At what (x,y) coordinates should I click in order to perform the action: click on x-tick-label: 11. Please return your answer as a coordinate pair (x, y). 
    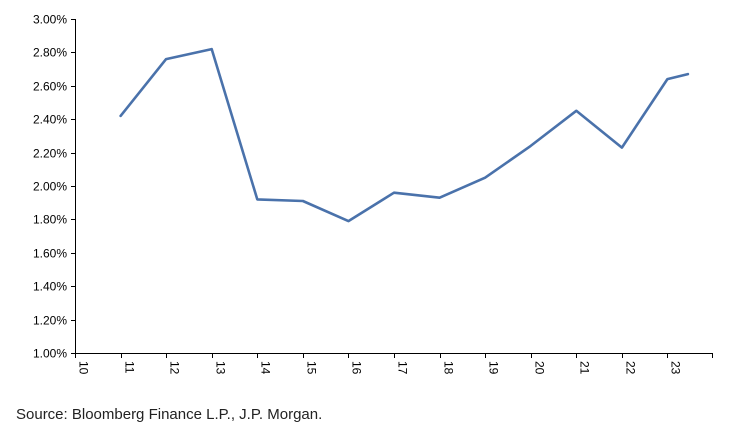
    Looking at the image, I should click on (130, 367).